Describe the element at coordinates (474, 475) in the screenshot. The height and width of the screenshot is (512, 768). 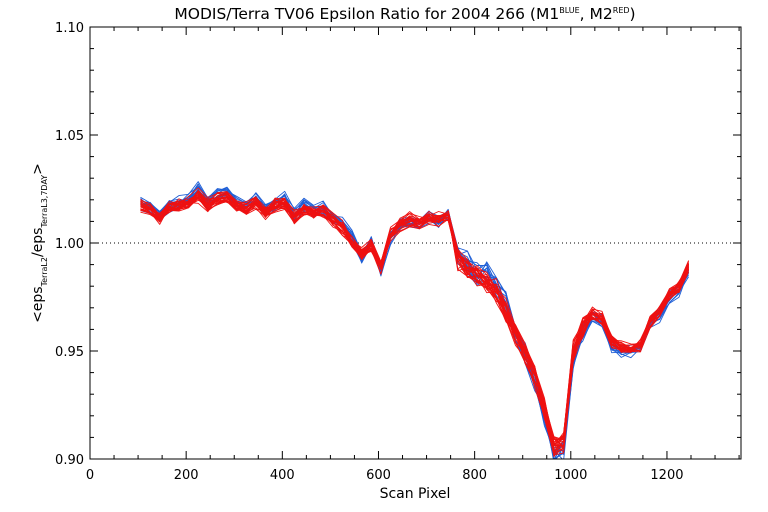
I see `x-tick-label: 800` at that location.